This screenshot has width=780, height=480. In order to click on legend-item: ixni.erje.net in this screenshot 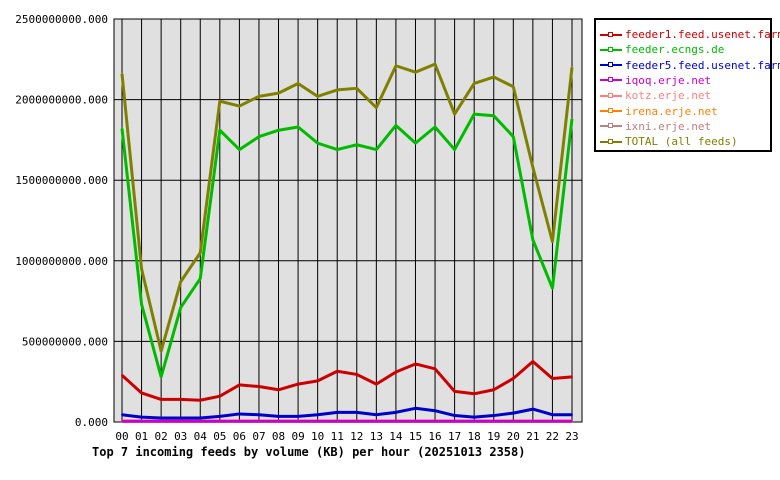, I will do `click(655, 126)`.